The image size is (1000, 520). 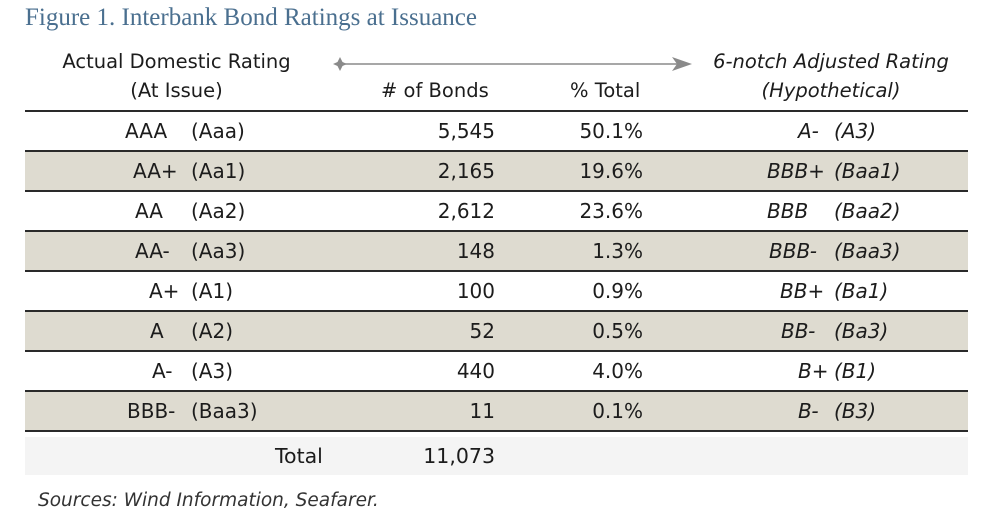 What do you see at coordinates (611, 211) in the screenshot?
I see `pct-total: 23.6%` at bounding box center [611, 211].